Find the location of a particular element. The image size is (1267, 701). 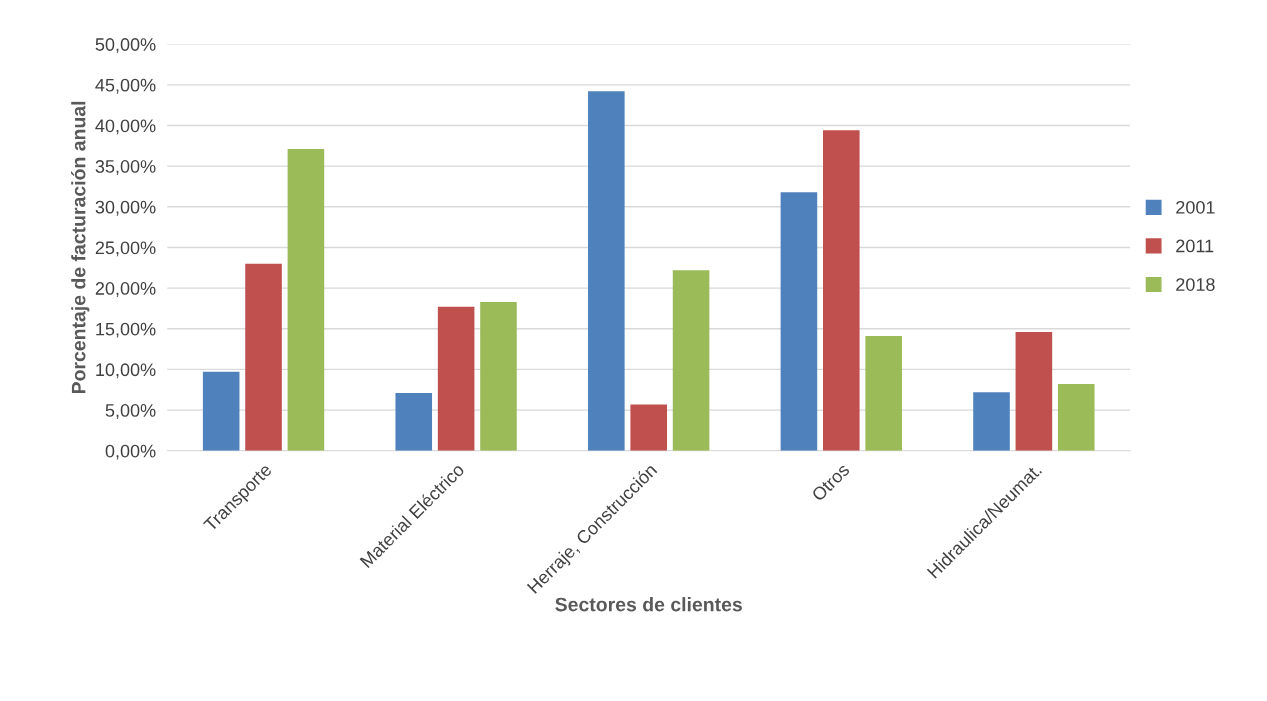

y-tick-label: 5,00% is located at coordinates (130, 411).